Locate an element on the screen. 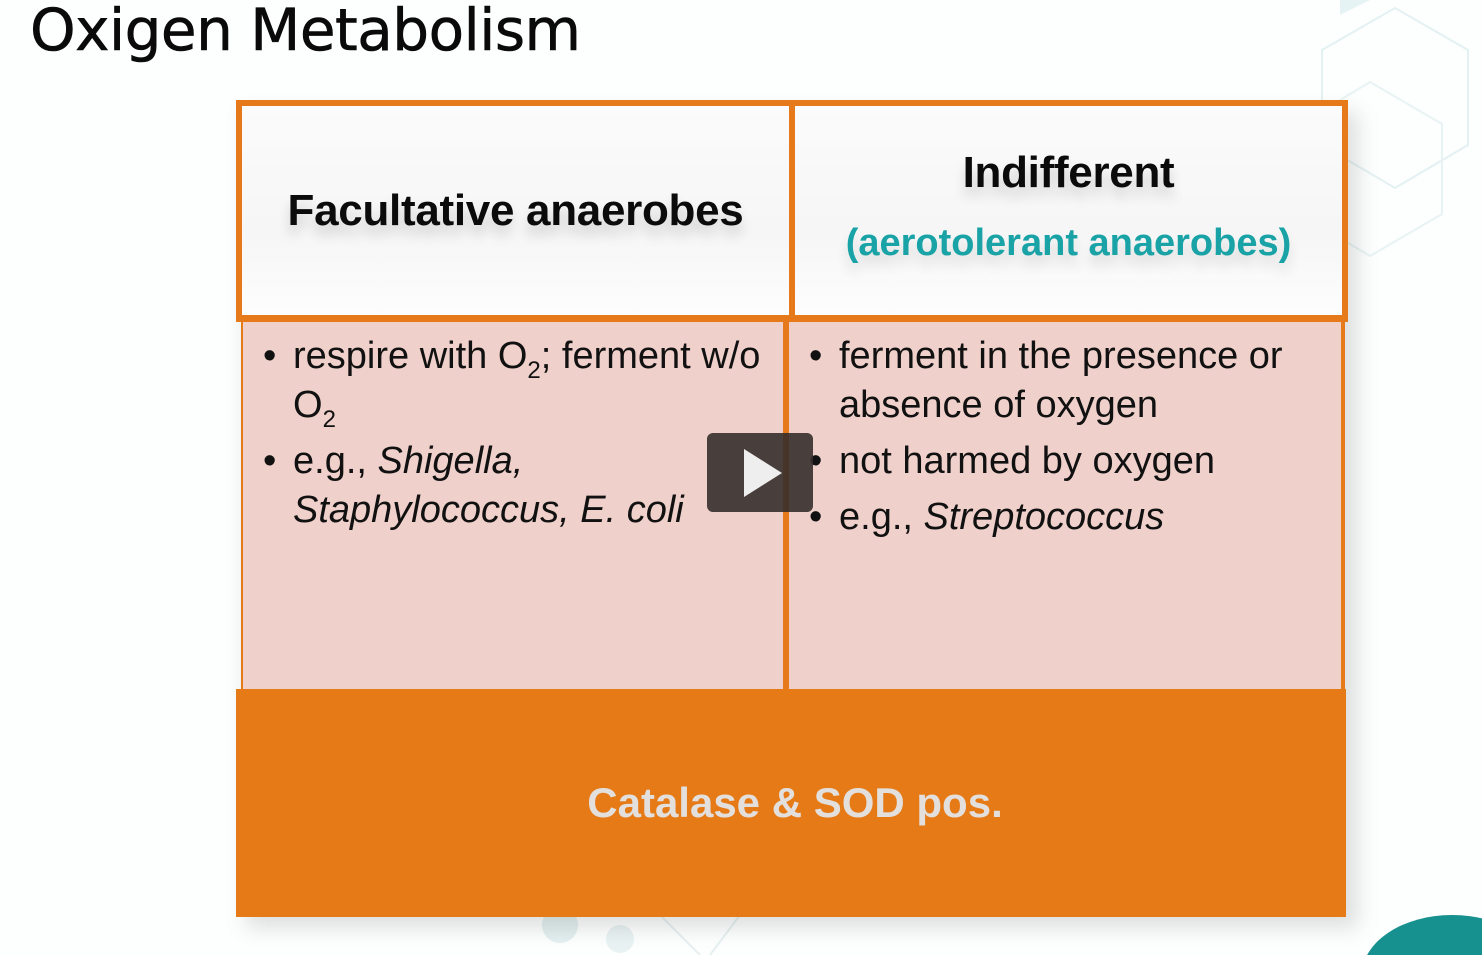 The width and height of the screenshot is (1482, 955). play-icon is located at coordinates (763, 472).